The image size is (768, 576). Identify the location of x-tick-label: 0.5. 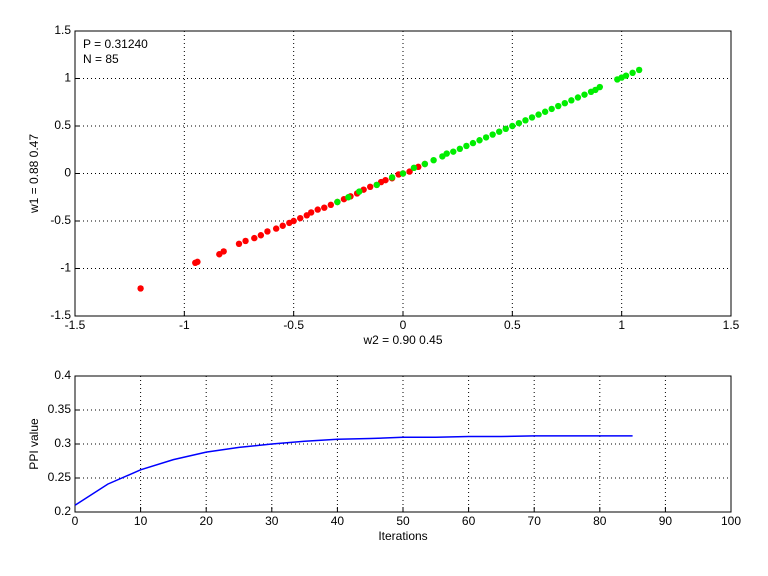
(512, 325).